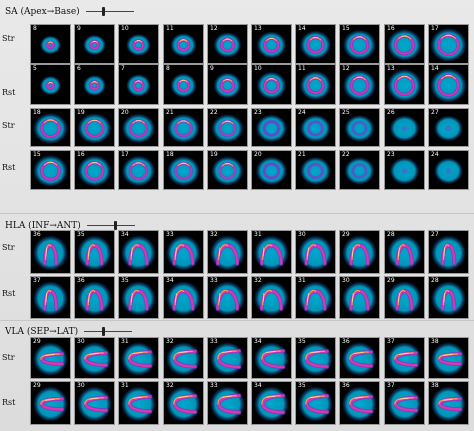  What do you see at coordinates (346, 112) in the screenshot?
I see `slice-number: 25` at bounding box center [346, 112].